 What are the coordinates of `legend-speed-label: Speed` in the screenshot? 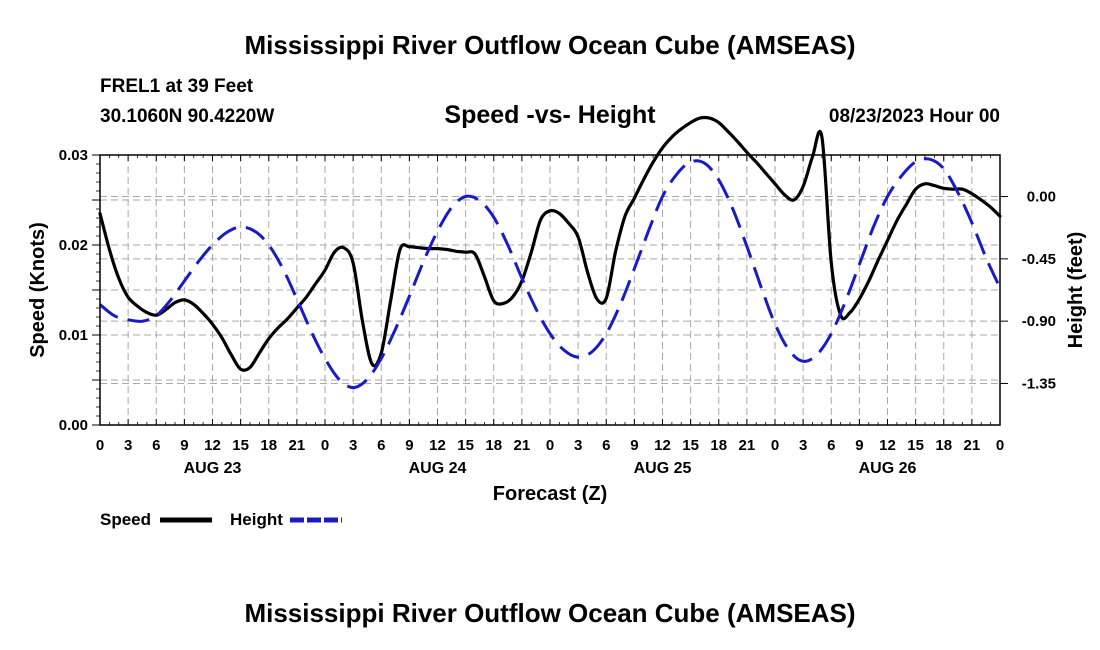 It's located at (125, 519).